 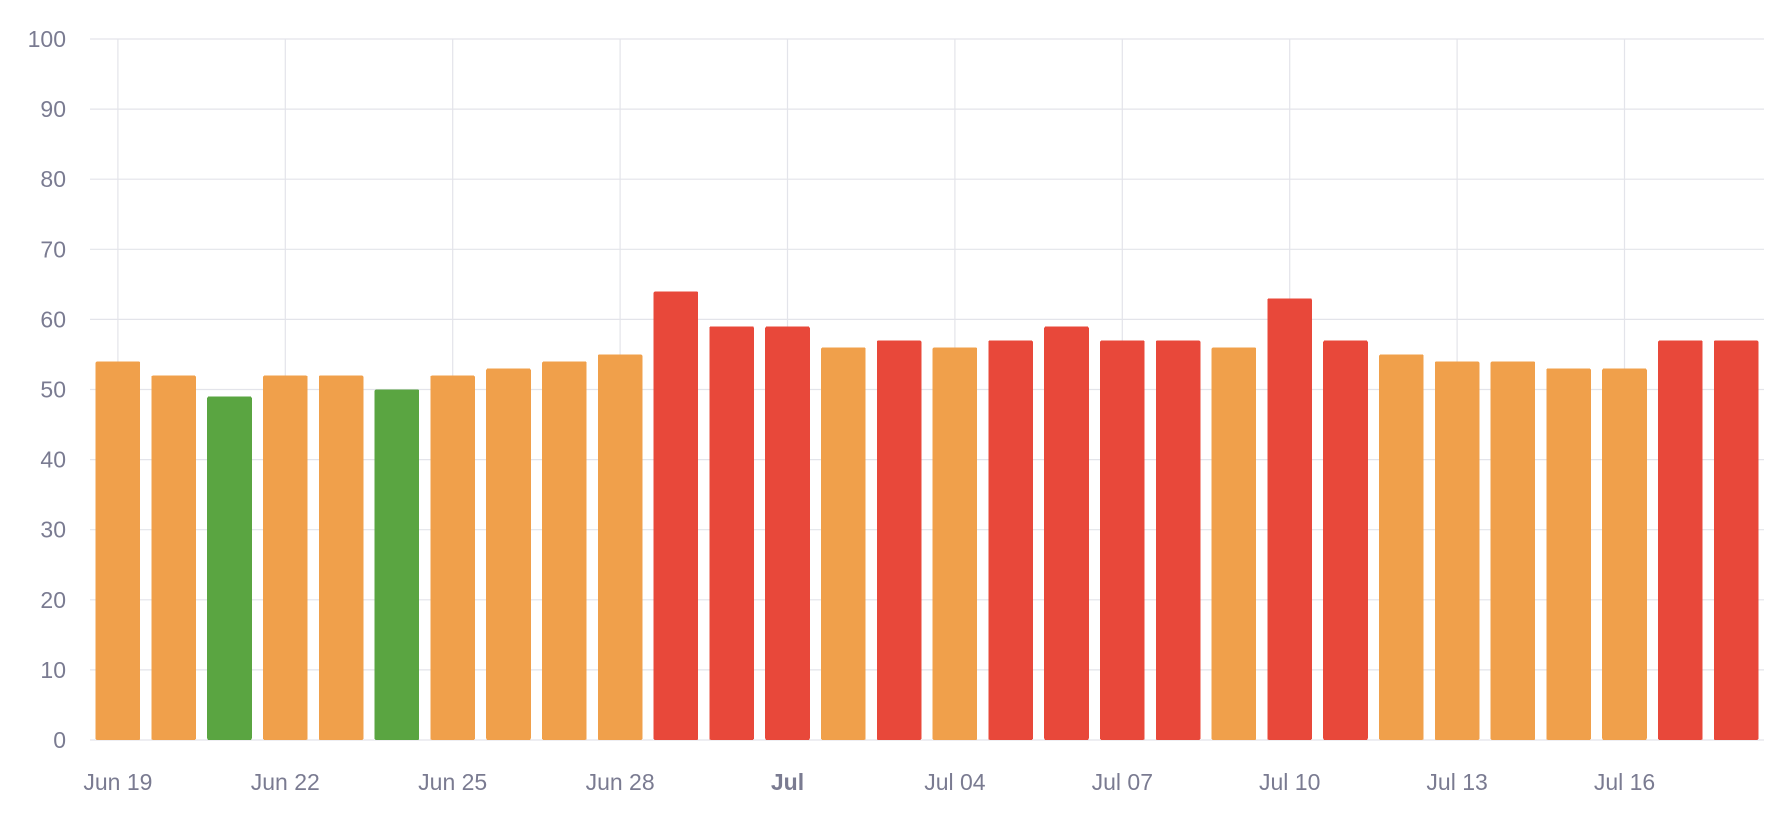 What do you see at coordinates (1122, 782) in the screenshot?
I see `x-tick-label: Jul 07` at bounding box center [1122, 782].